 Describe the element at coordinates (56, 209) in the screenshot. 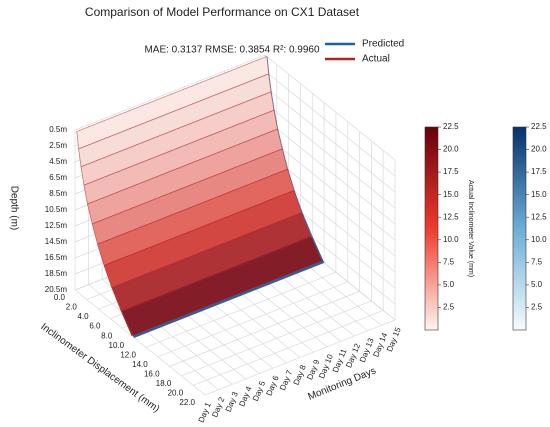

I see `z-tick-label: 10.5m` at that location.